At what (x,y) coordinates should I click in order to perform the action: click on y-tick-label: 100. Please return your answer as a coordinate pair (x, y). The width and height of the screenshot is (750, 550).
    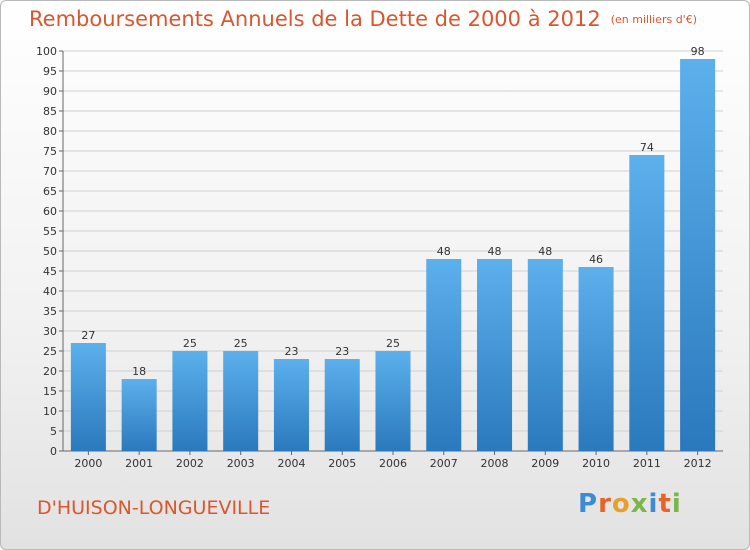
    Looking at the image, I should click on (46, 51).